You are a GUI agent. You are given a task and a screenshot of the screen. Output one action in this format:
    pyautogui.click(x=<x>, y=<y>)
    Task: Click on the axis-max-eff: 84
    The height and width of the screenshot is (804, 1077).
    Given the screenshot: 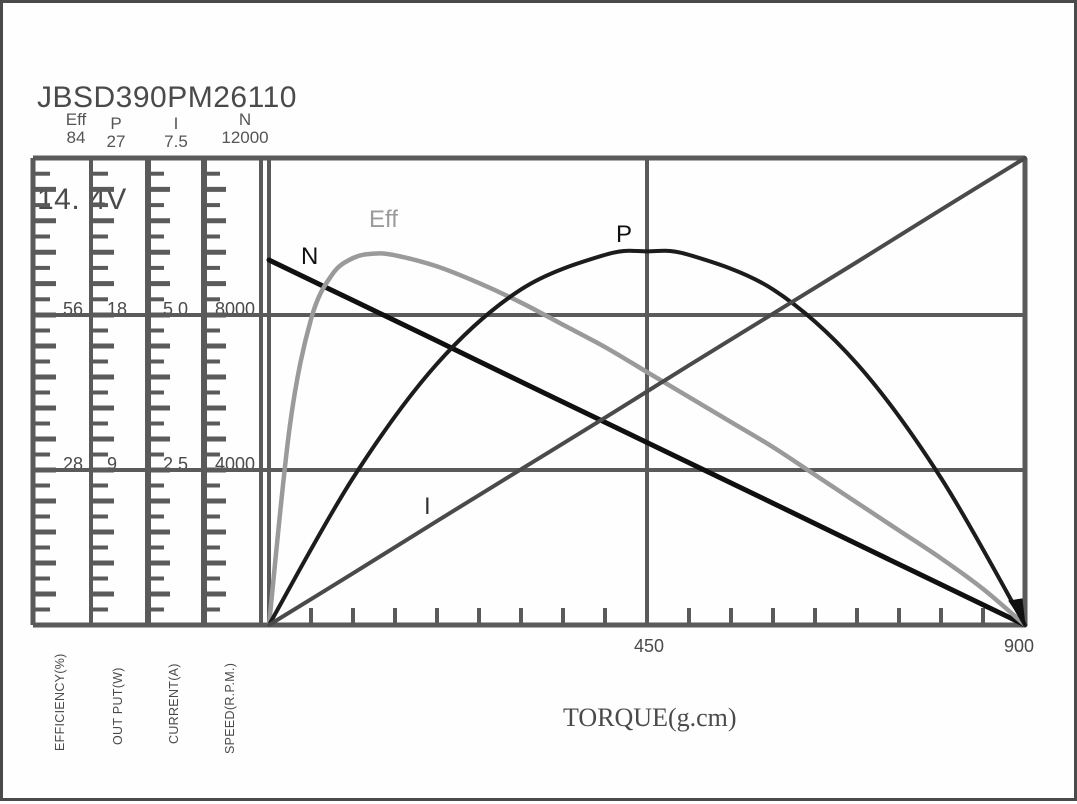 What is the action you would take?
    pyautogui.click(x=76, y=137)
    